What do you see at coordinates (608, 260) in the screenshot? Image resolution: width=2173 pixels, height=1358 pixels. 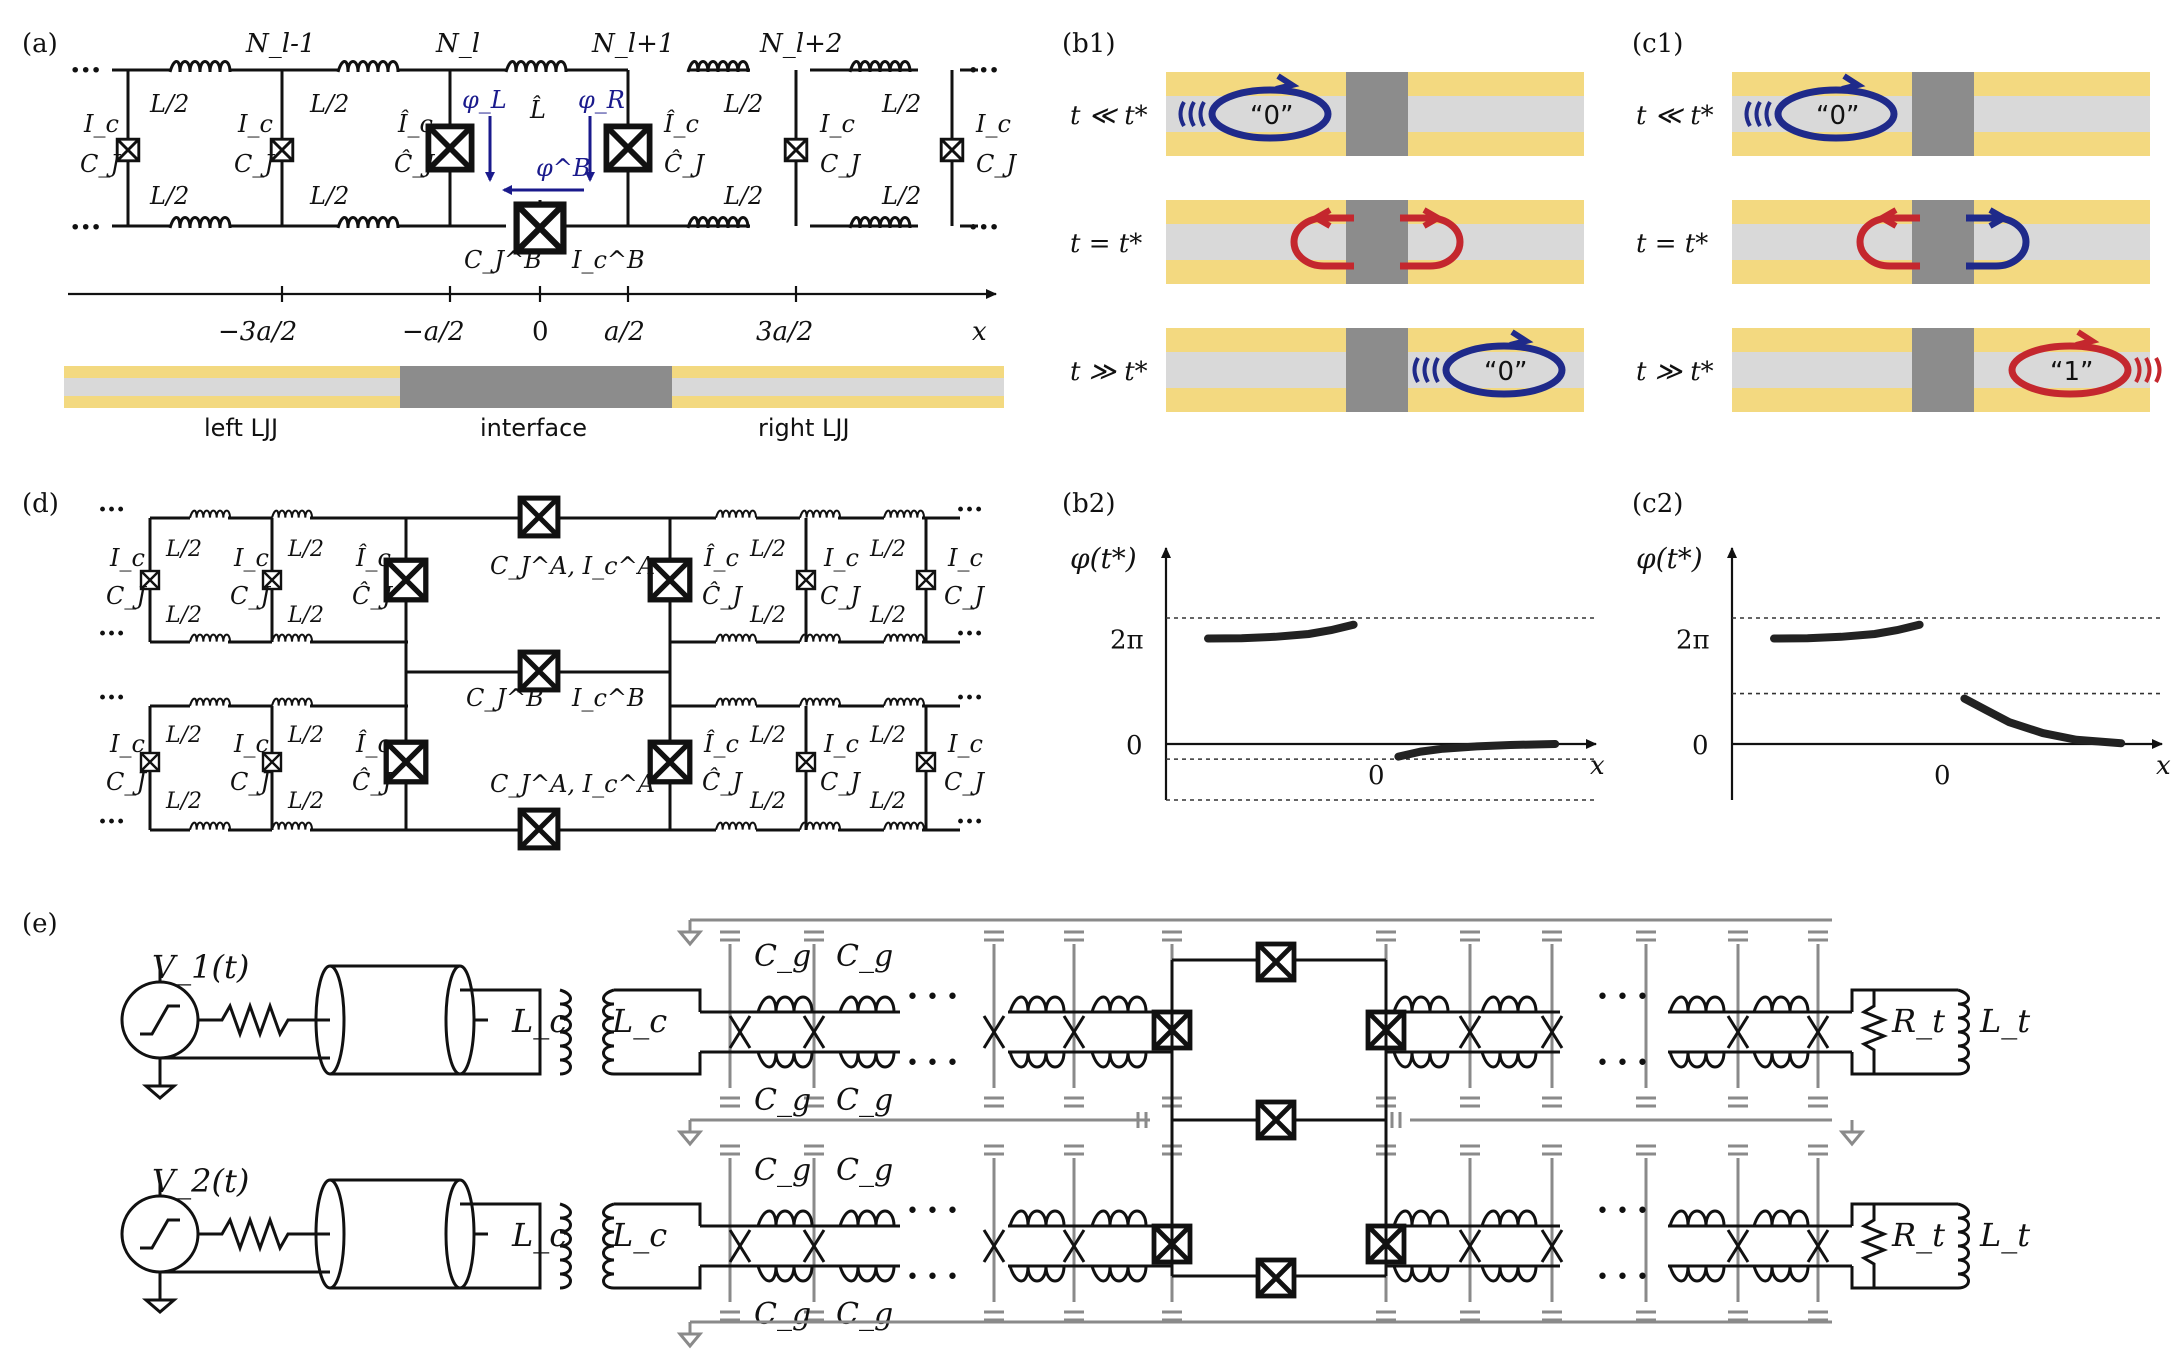 I see `icb-label: I_c^B` at bounding box center [608, 260].